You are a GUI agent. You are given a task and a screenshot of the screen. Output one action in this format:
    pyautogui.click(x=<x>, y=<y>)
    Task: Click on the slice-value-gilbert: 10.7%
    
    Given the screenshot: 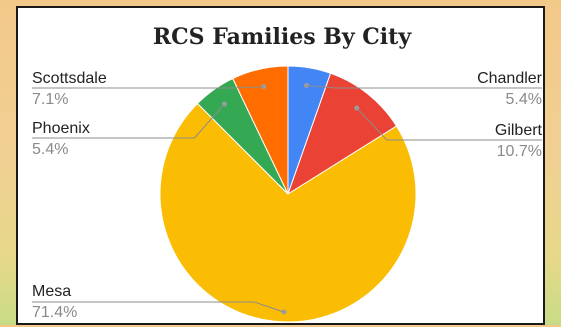 What is the action you would take?
    pyautogui.click(x=519, y=151)
    